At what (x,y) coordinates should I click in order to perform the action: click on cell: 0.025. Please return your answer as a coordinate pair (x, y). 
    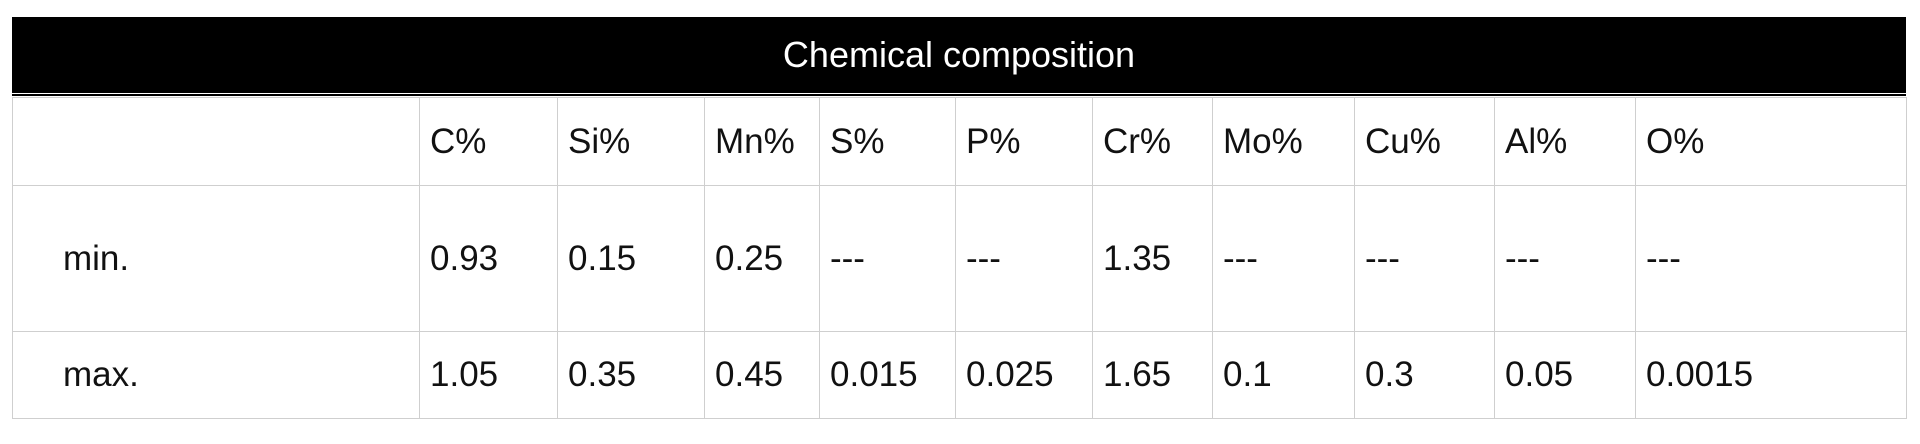
    Looking at the image, I should click on (1024, 375).